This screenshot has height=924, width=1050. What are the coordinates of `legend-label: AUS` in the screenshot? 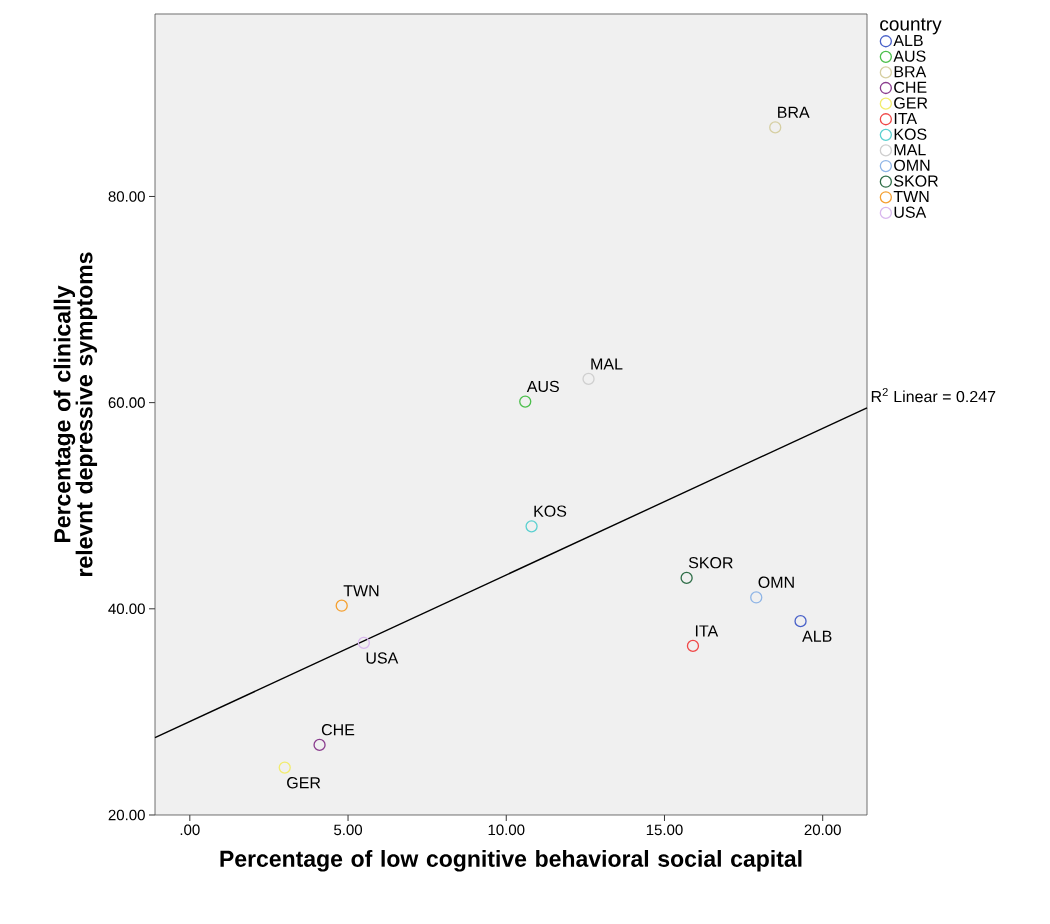 It's located at (909, 56).